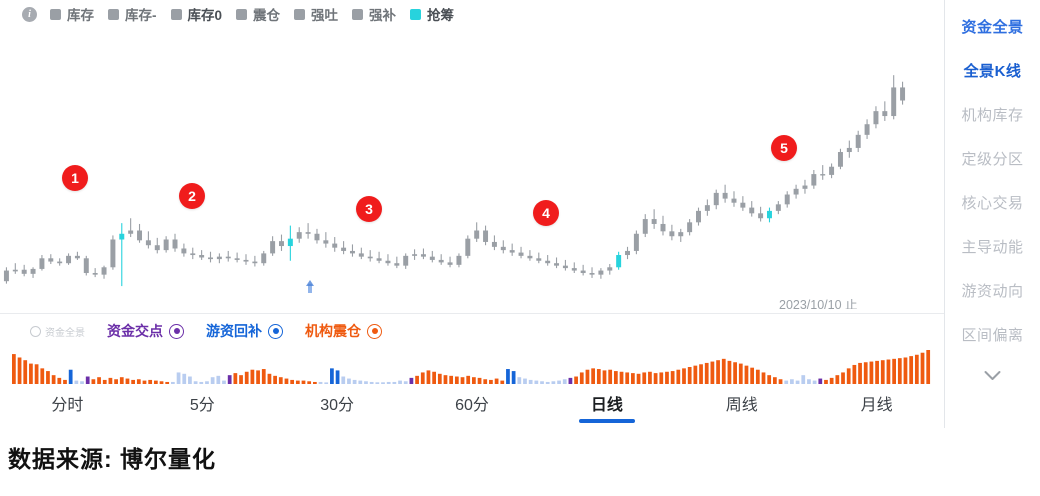  Describe the element at coordinates (992, 71) in the screenshot. I see `sidebar-item-1: 全景K线` at that location.